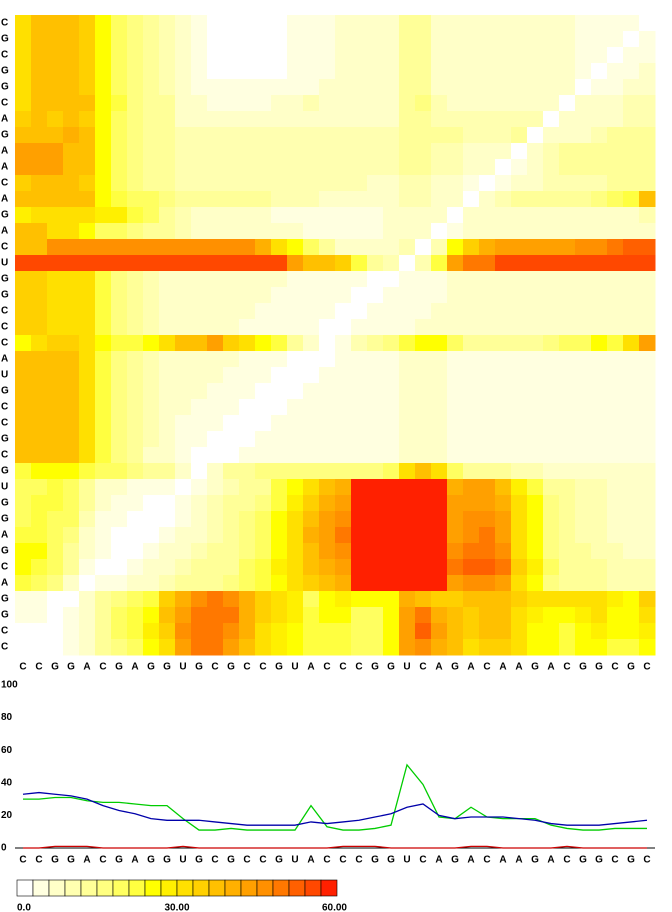 This screenshot has height=912, width=672. What do you see at coordinates (583, 667) in the screenshot?
I see `column-label: G` at bounding box center [583, 667].